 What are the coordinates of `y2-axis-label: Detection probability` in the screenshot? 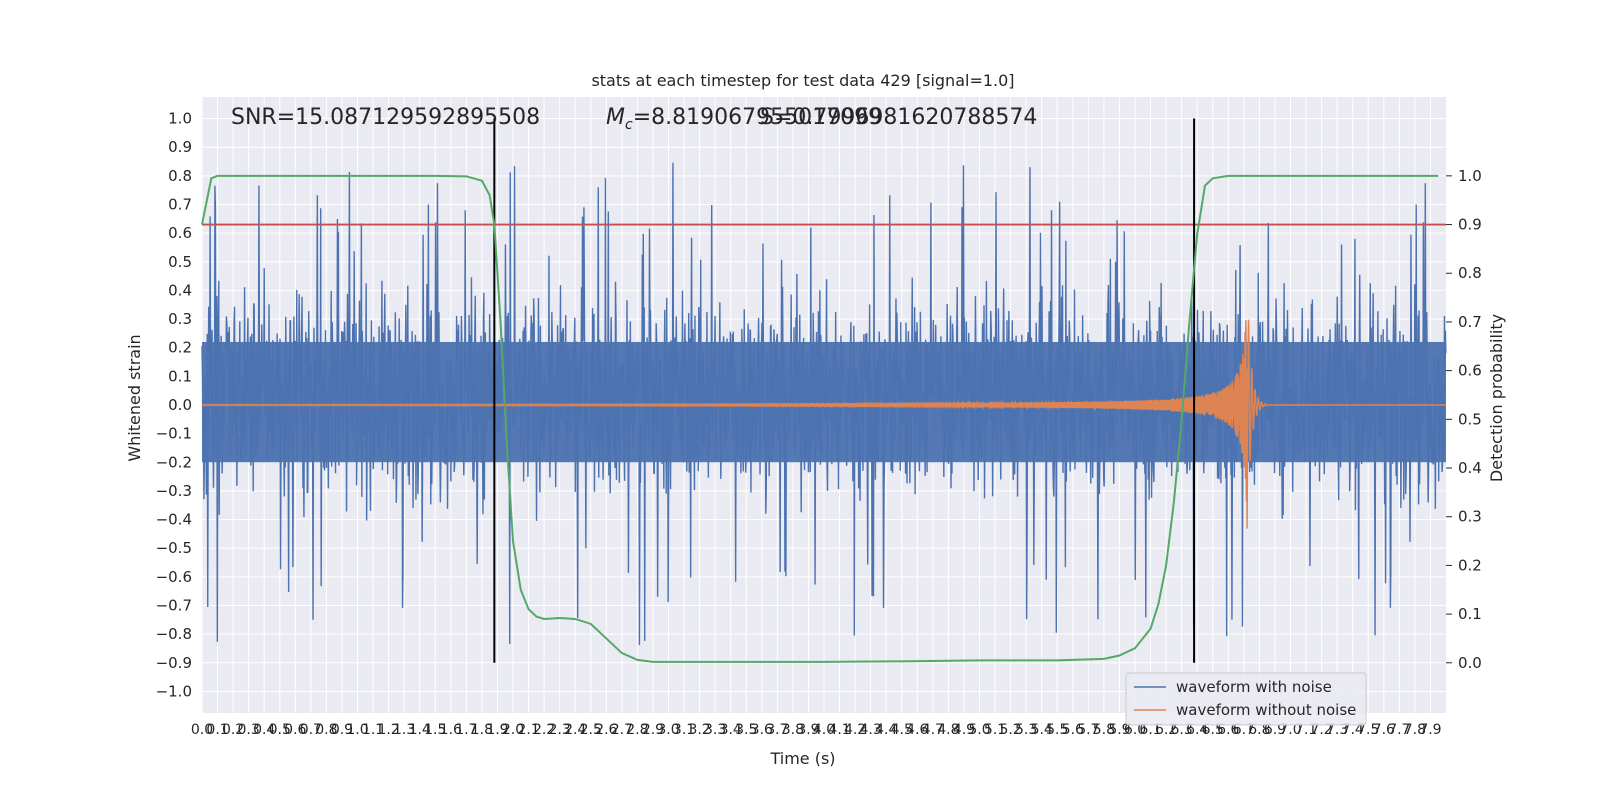 It's located at (1496, 398).